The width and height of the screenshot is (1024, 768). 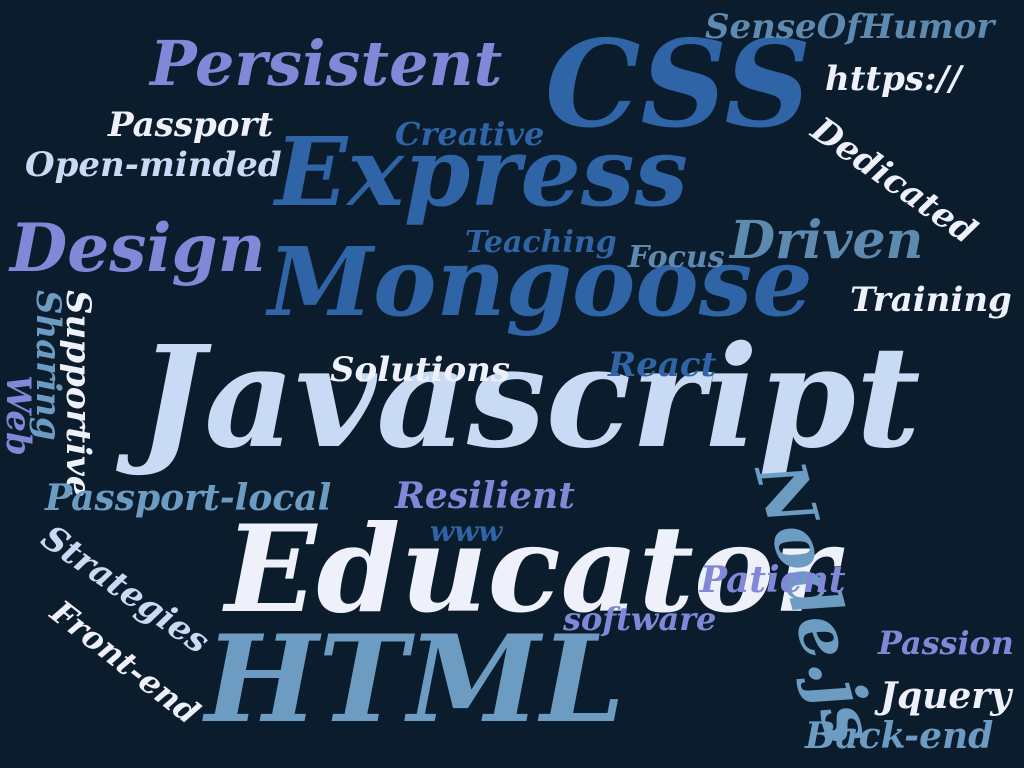 I want to click on word-https: https://, so click(x=893, y=79).